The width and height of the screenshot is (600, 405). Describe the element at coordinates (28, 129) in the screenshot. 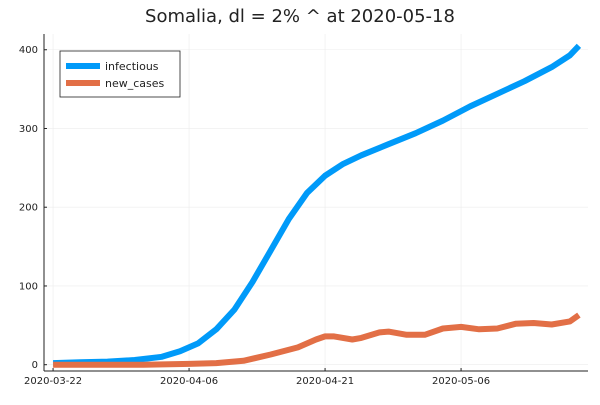

I see `y-tick-label: 300` at that location.